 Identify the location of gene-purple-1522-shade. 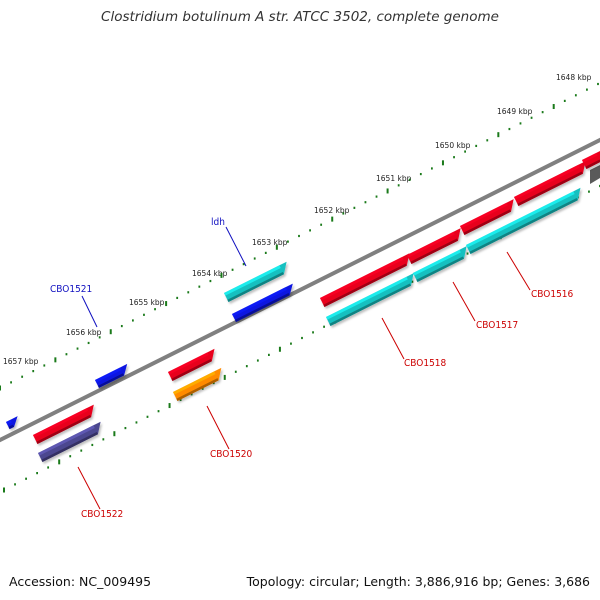
(69, 446).